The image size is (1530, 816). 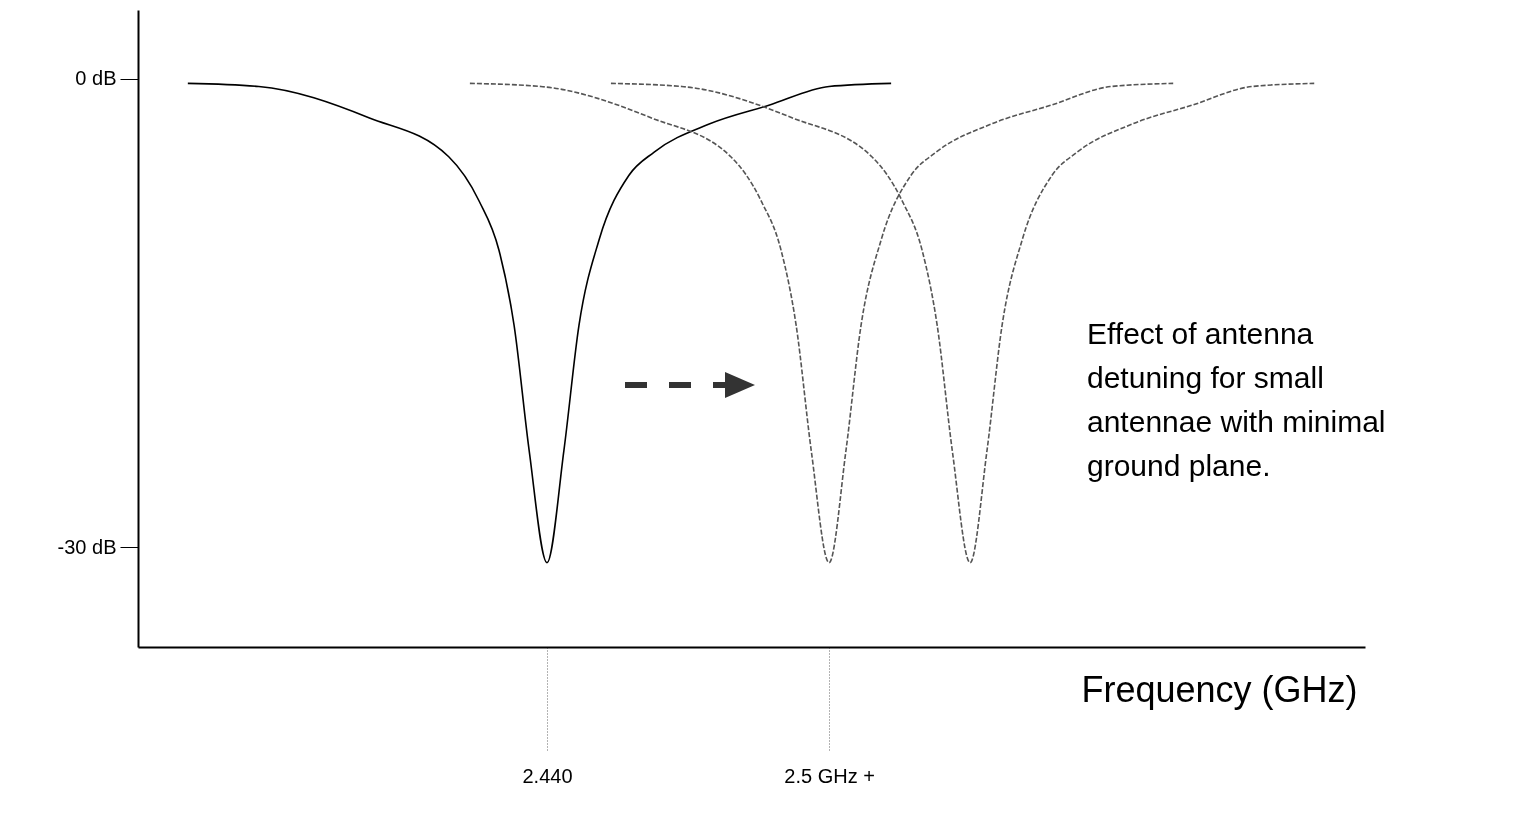 What do you see at coordinates (829, 775) in the screenshot?
I see `x-tick-label: 2.5 GHz +` at bounding box center [829, 775].